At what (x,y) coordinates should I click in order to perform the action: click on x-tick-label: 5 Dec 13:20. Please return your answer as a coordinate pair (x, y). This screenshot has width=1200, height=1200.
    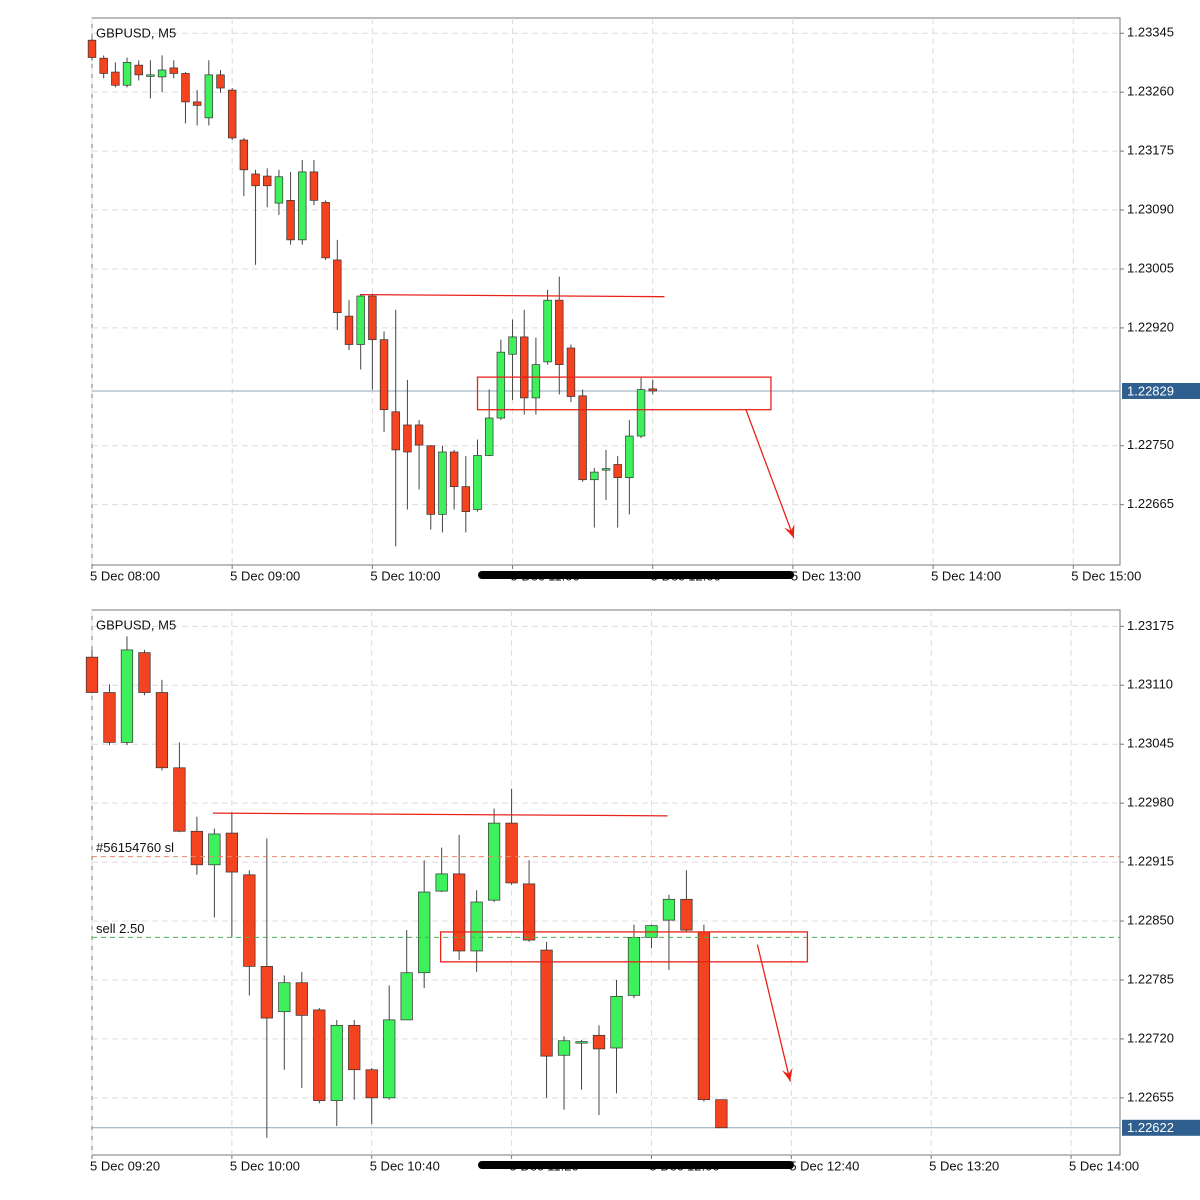
    Looking at the image, I should click on (964, 1165).